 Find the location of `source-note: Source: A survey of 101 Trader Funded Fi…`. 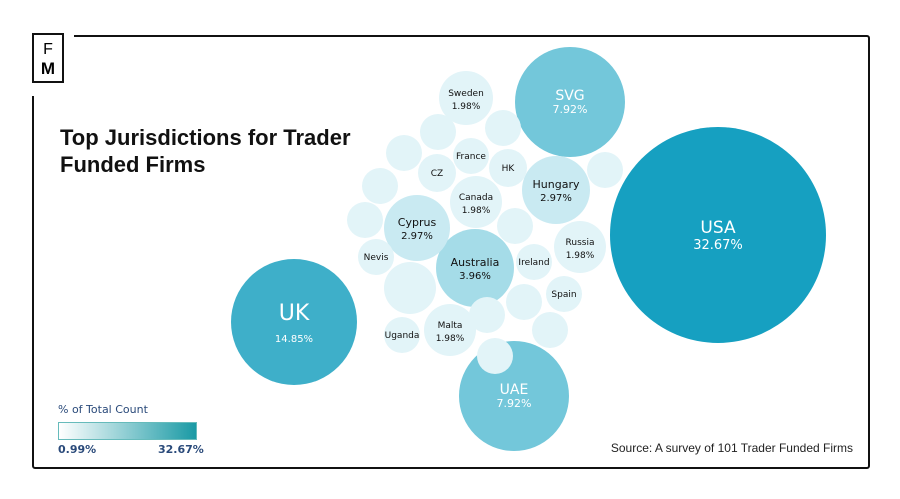

source-note: Source: A survey of 101 Trader Funded Fi… is located at coordinates (731, 448).